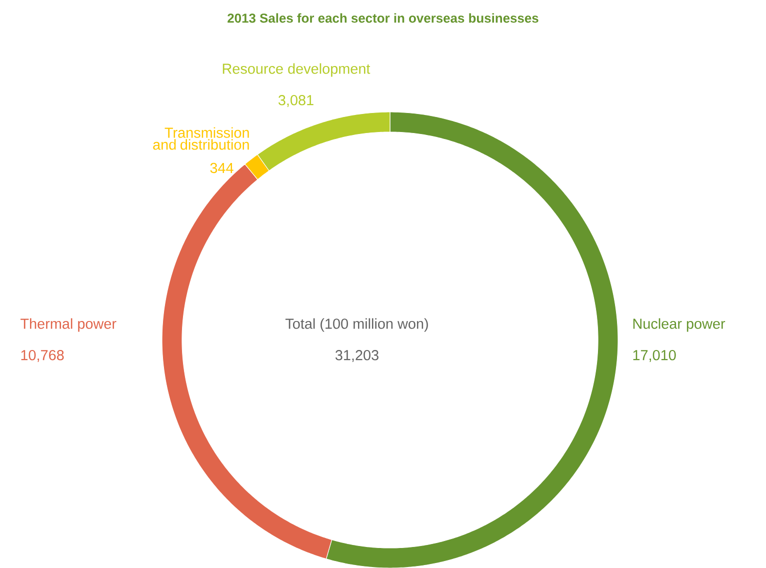 The image size is (766, 568). I want to click on text: 31,203, so click(356, 356).